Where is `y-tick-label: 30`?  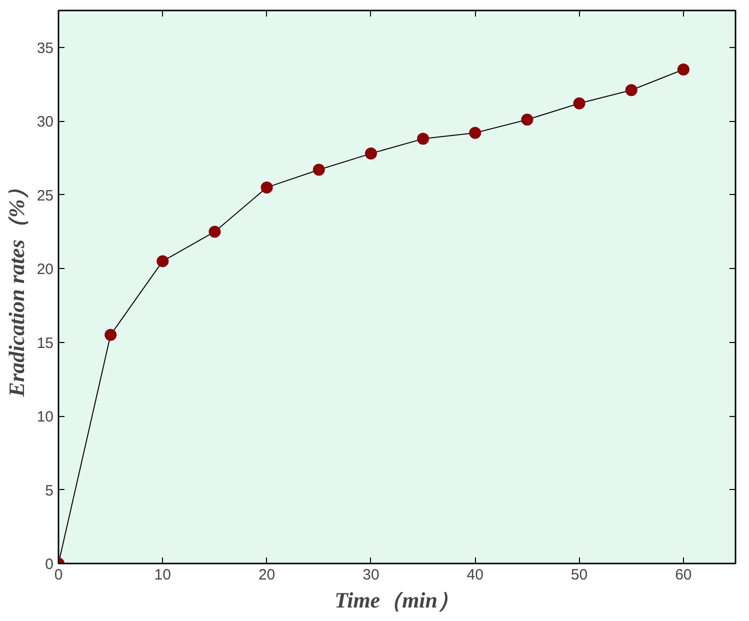 y-tick-label: 30 is located at coordinates (45, 122).